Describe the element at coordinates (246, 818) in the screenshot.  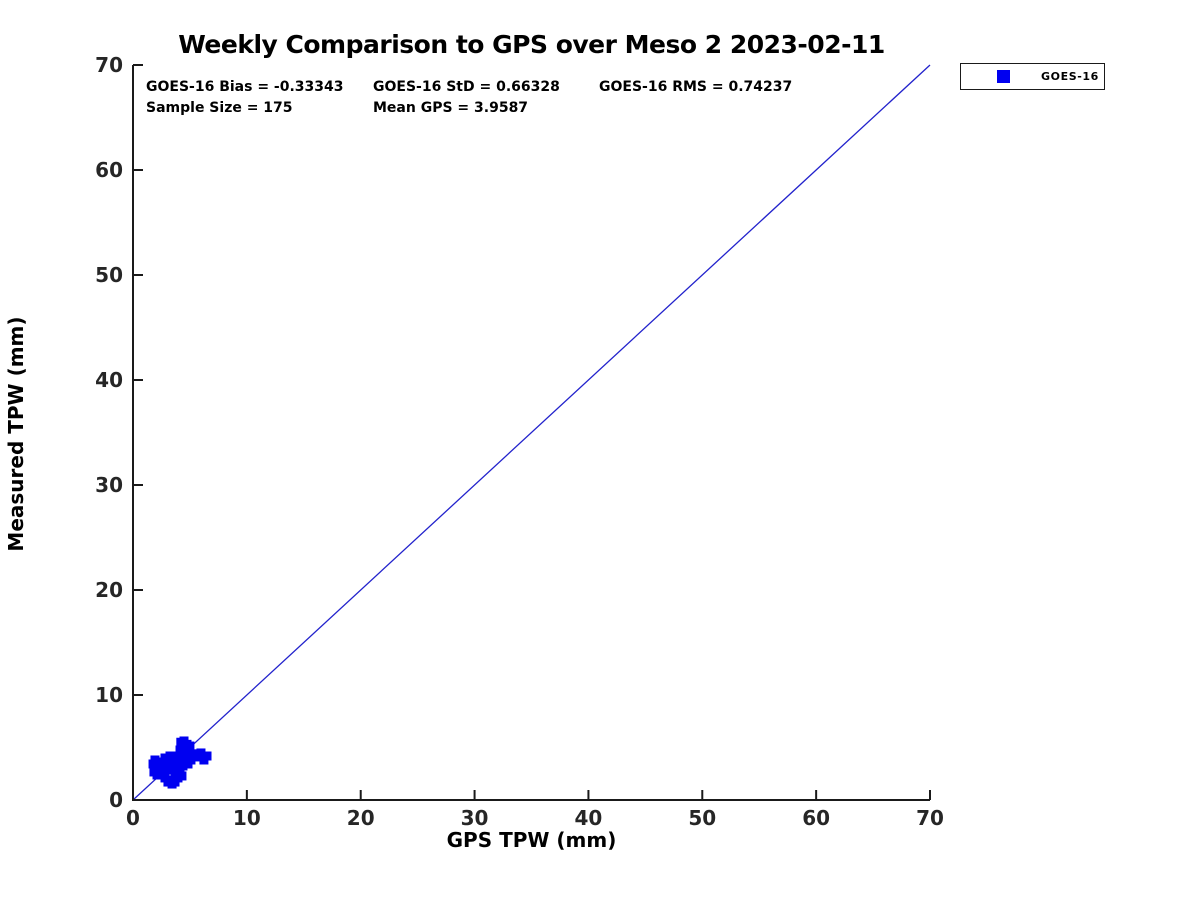
I see `x-tick-label: 10` at that location.